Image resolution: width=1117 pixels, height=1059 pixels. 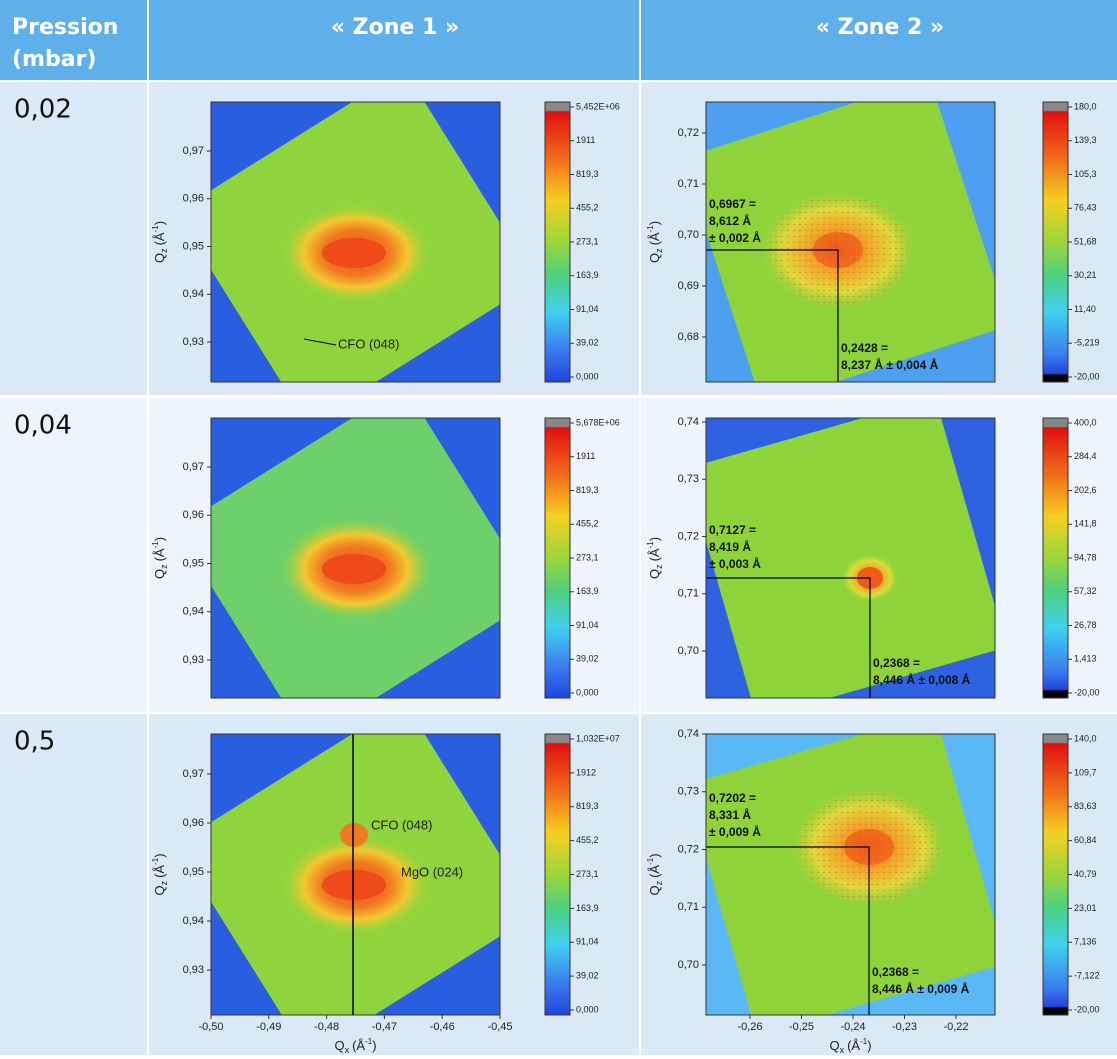 What do you see at coordinates (1085, 106) in the screenshot?
I see `colorbar-label: 180,0` at bounding box center [1085, 106].